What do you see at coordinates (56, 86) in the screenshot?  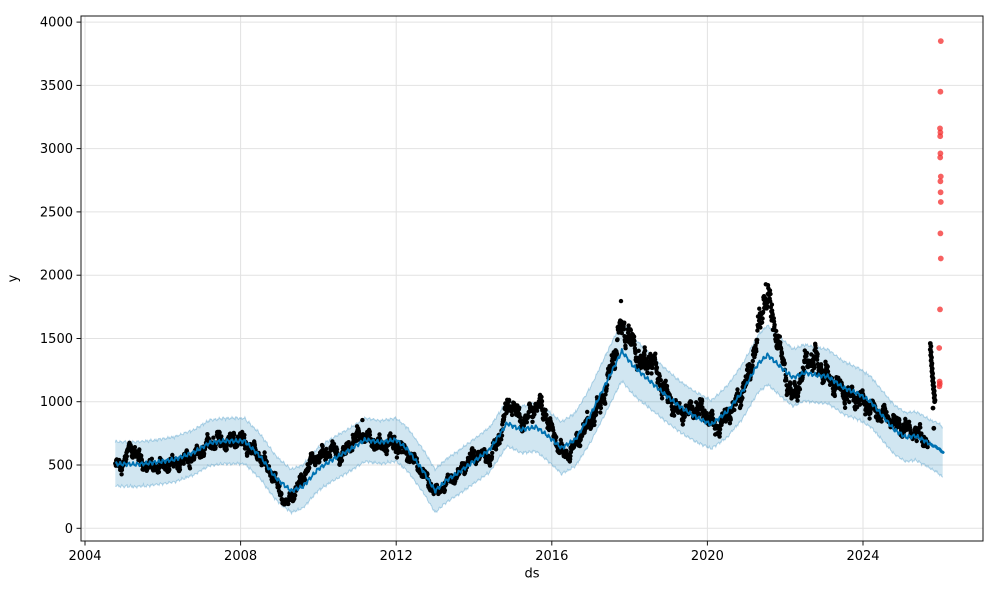 I see `y-tick-label-3500: 3500` at bounding box center [56, 86].